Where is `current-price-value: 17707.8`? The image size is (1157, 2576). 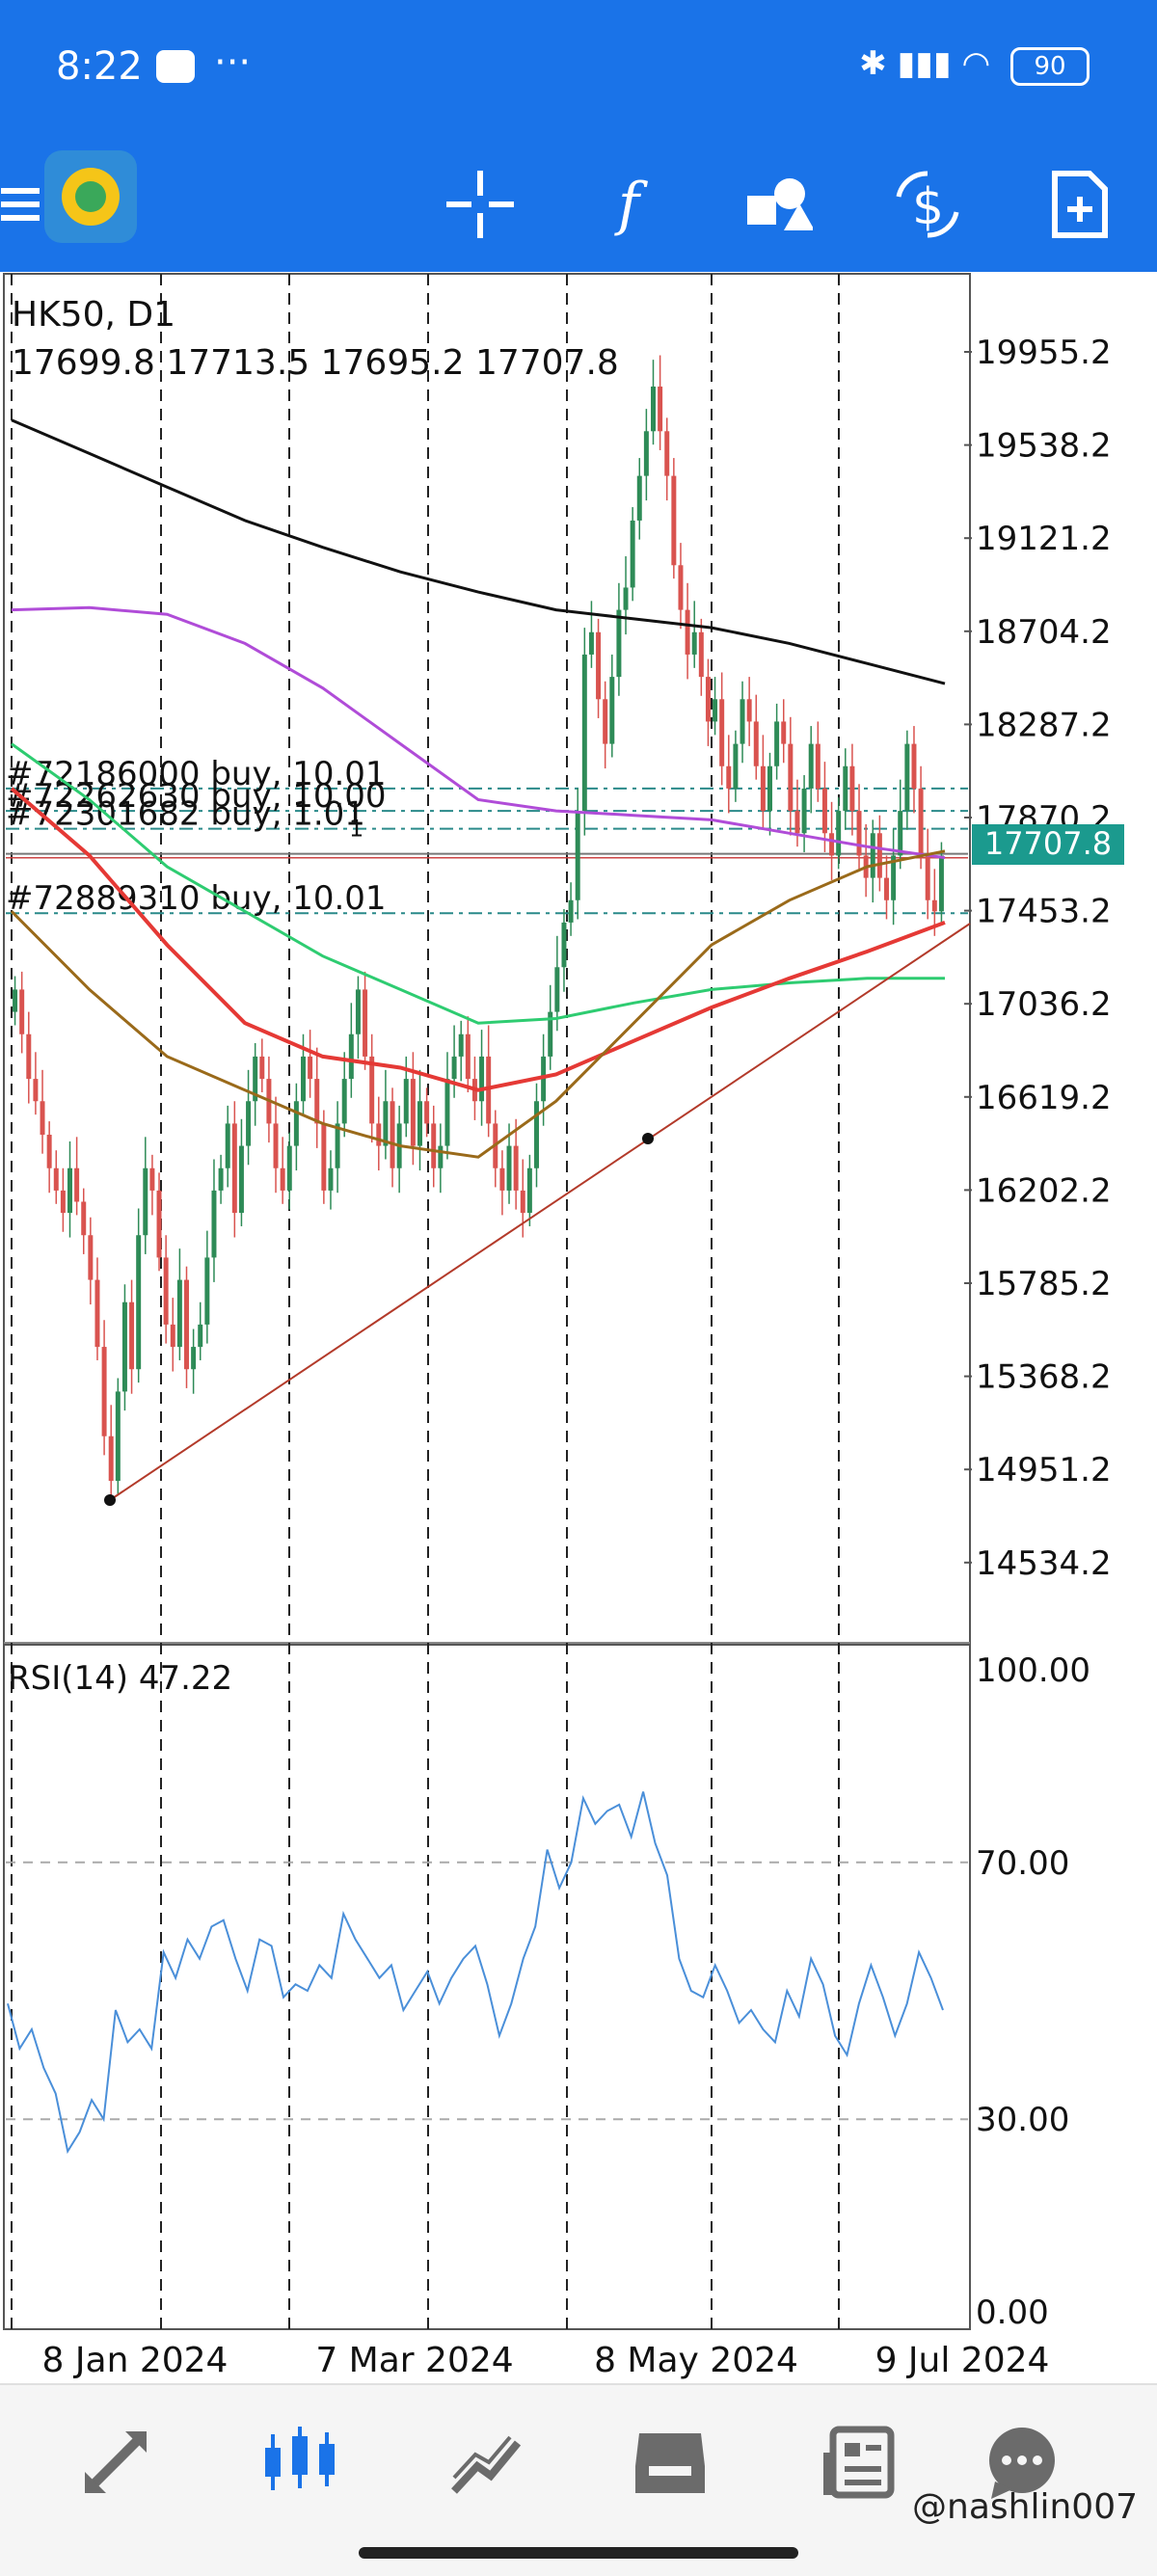
current-price-value: 17707.8 is located at coordinates (1048, 844).